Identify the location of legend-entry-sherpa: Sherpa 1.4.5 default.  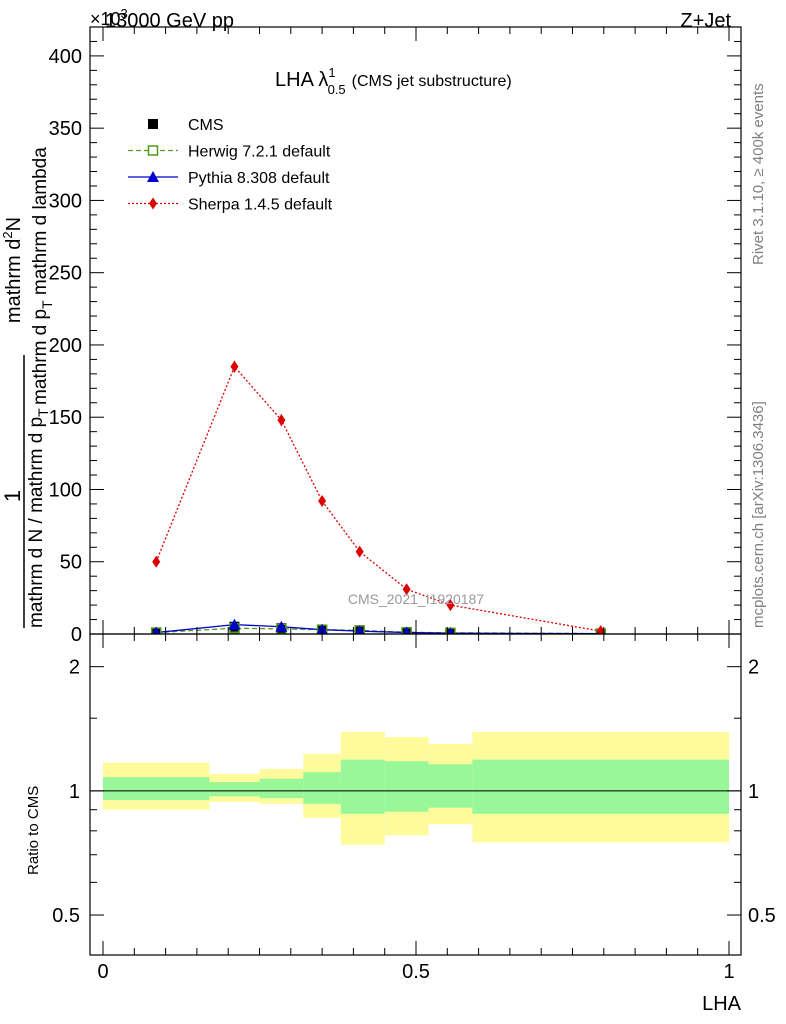
(230, 205).